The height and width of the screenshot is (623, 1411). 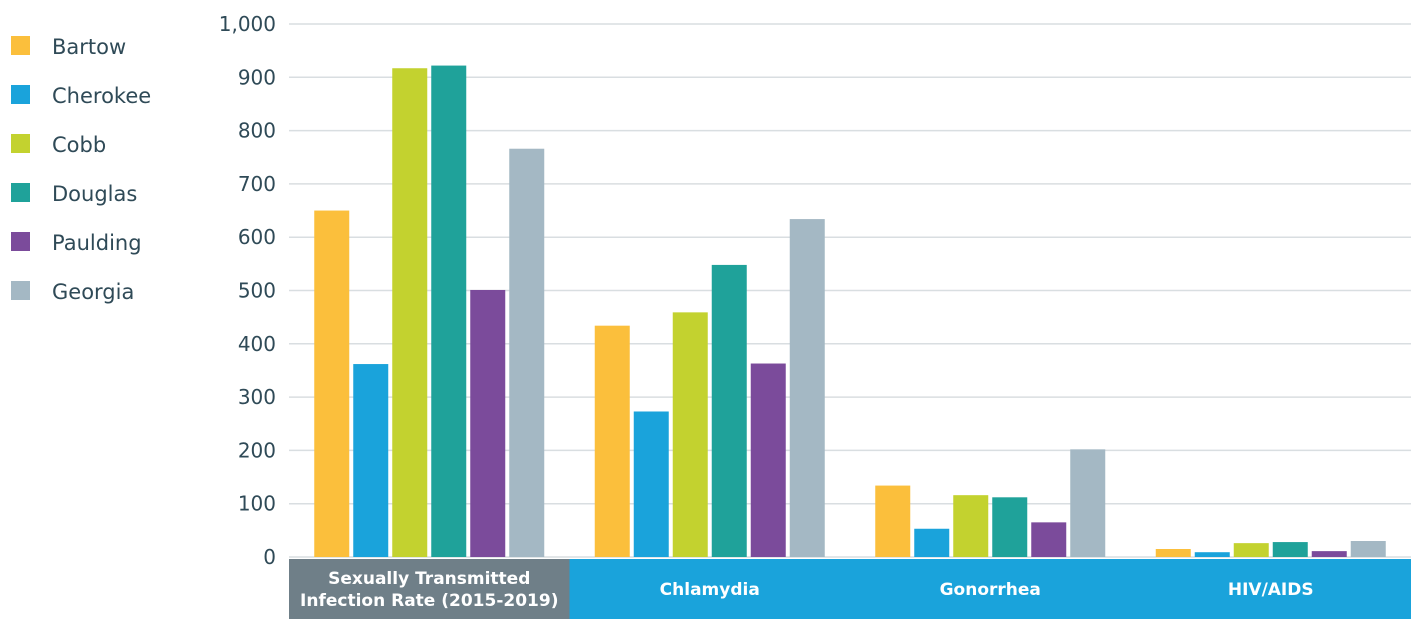 I want to click on legend-label: Douglas, so click(x=94, y=194).